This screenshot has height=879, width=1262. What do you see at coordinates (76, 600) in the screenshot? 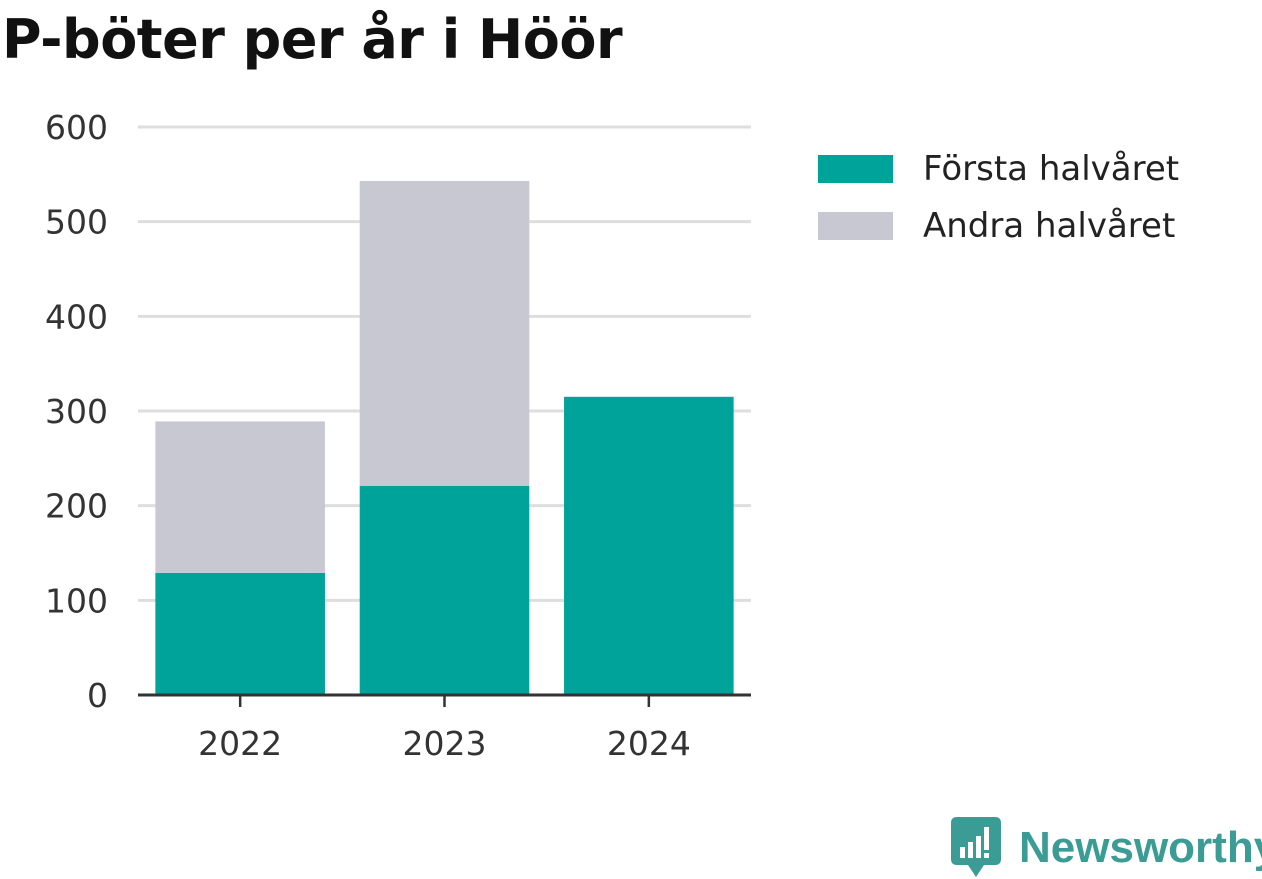
I see `y-tick-label-100: 100` at bounding box center [76, 600].